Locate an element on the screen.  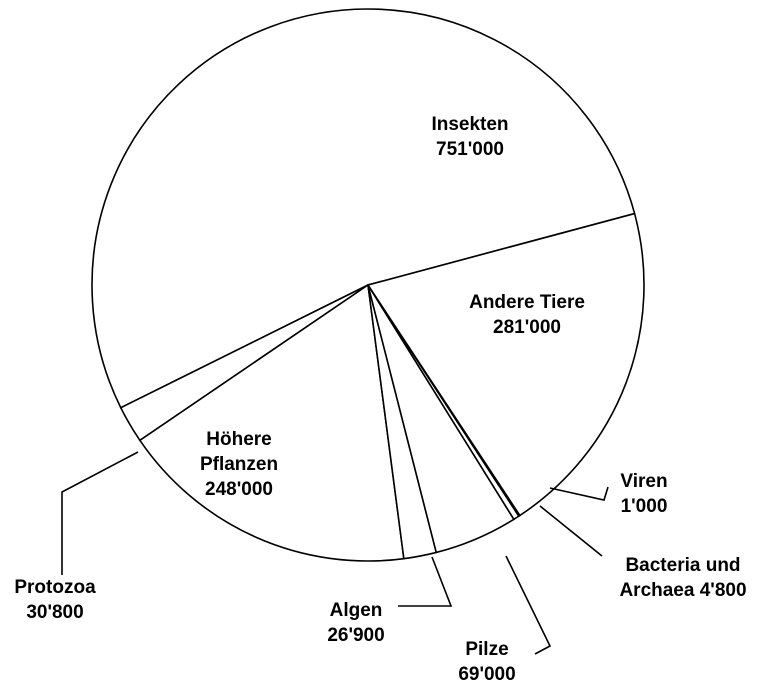
category-label: Höhere Pflanzen is located at coordinates (239, 452).